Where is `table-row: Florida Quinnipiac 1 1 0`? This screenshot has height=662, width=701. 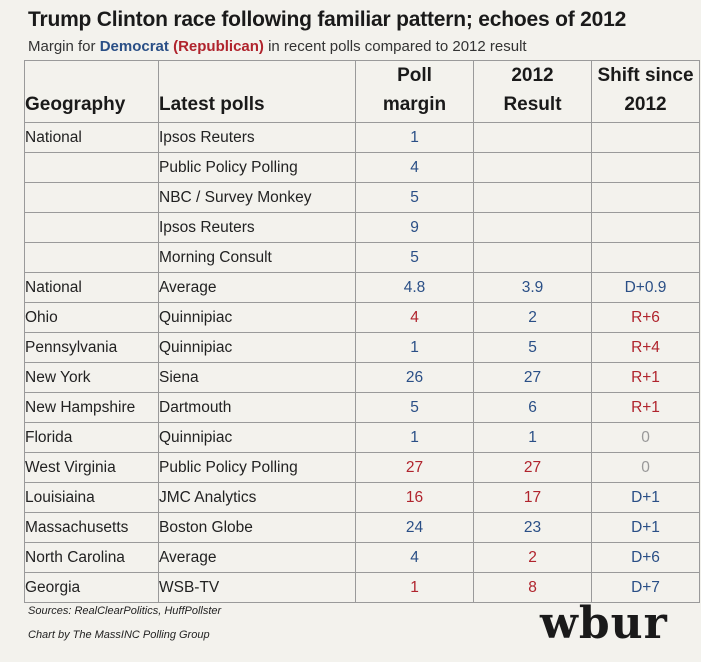 table-row: Florida Quinnipiac 1 1 0 is located at coordinates (362, 437).